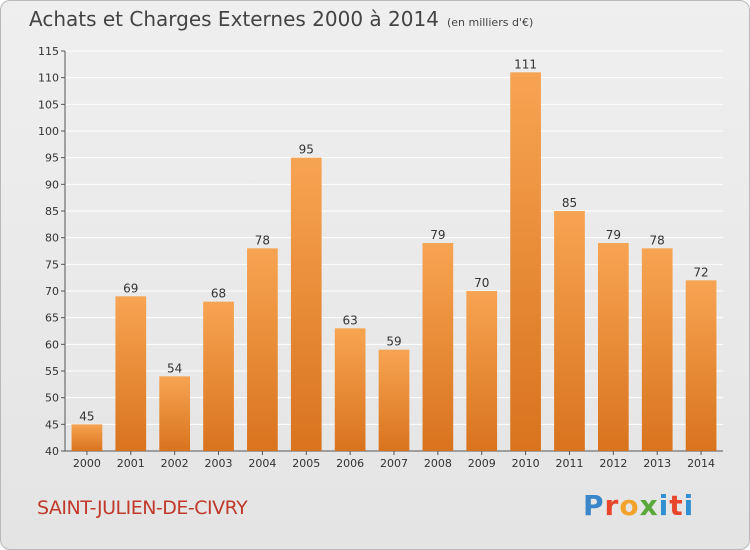 Image resolution: width=750 pixels, height=550 pixels. Describe the element at coordinates (569, 203) in the screenshot. I see `bar-value-label: 85` at that location.